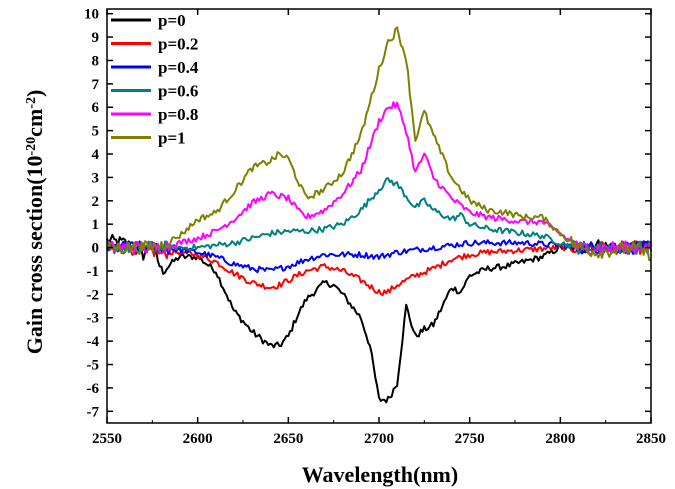  What do you see at coordinates (93, 366) in the screenshot?
I see `y-tick-label: -5` at bounding box center [93, 366].